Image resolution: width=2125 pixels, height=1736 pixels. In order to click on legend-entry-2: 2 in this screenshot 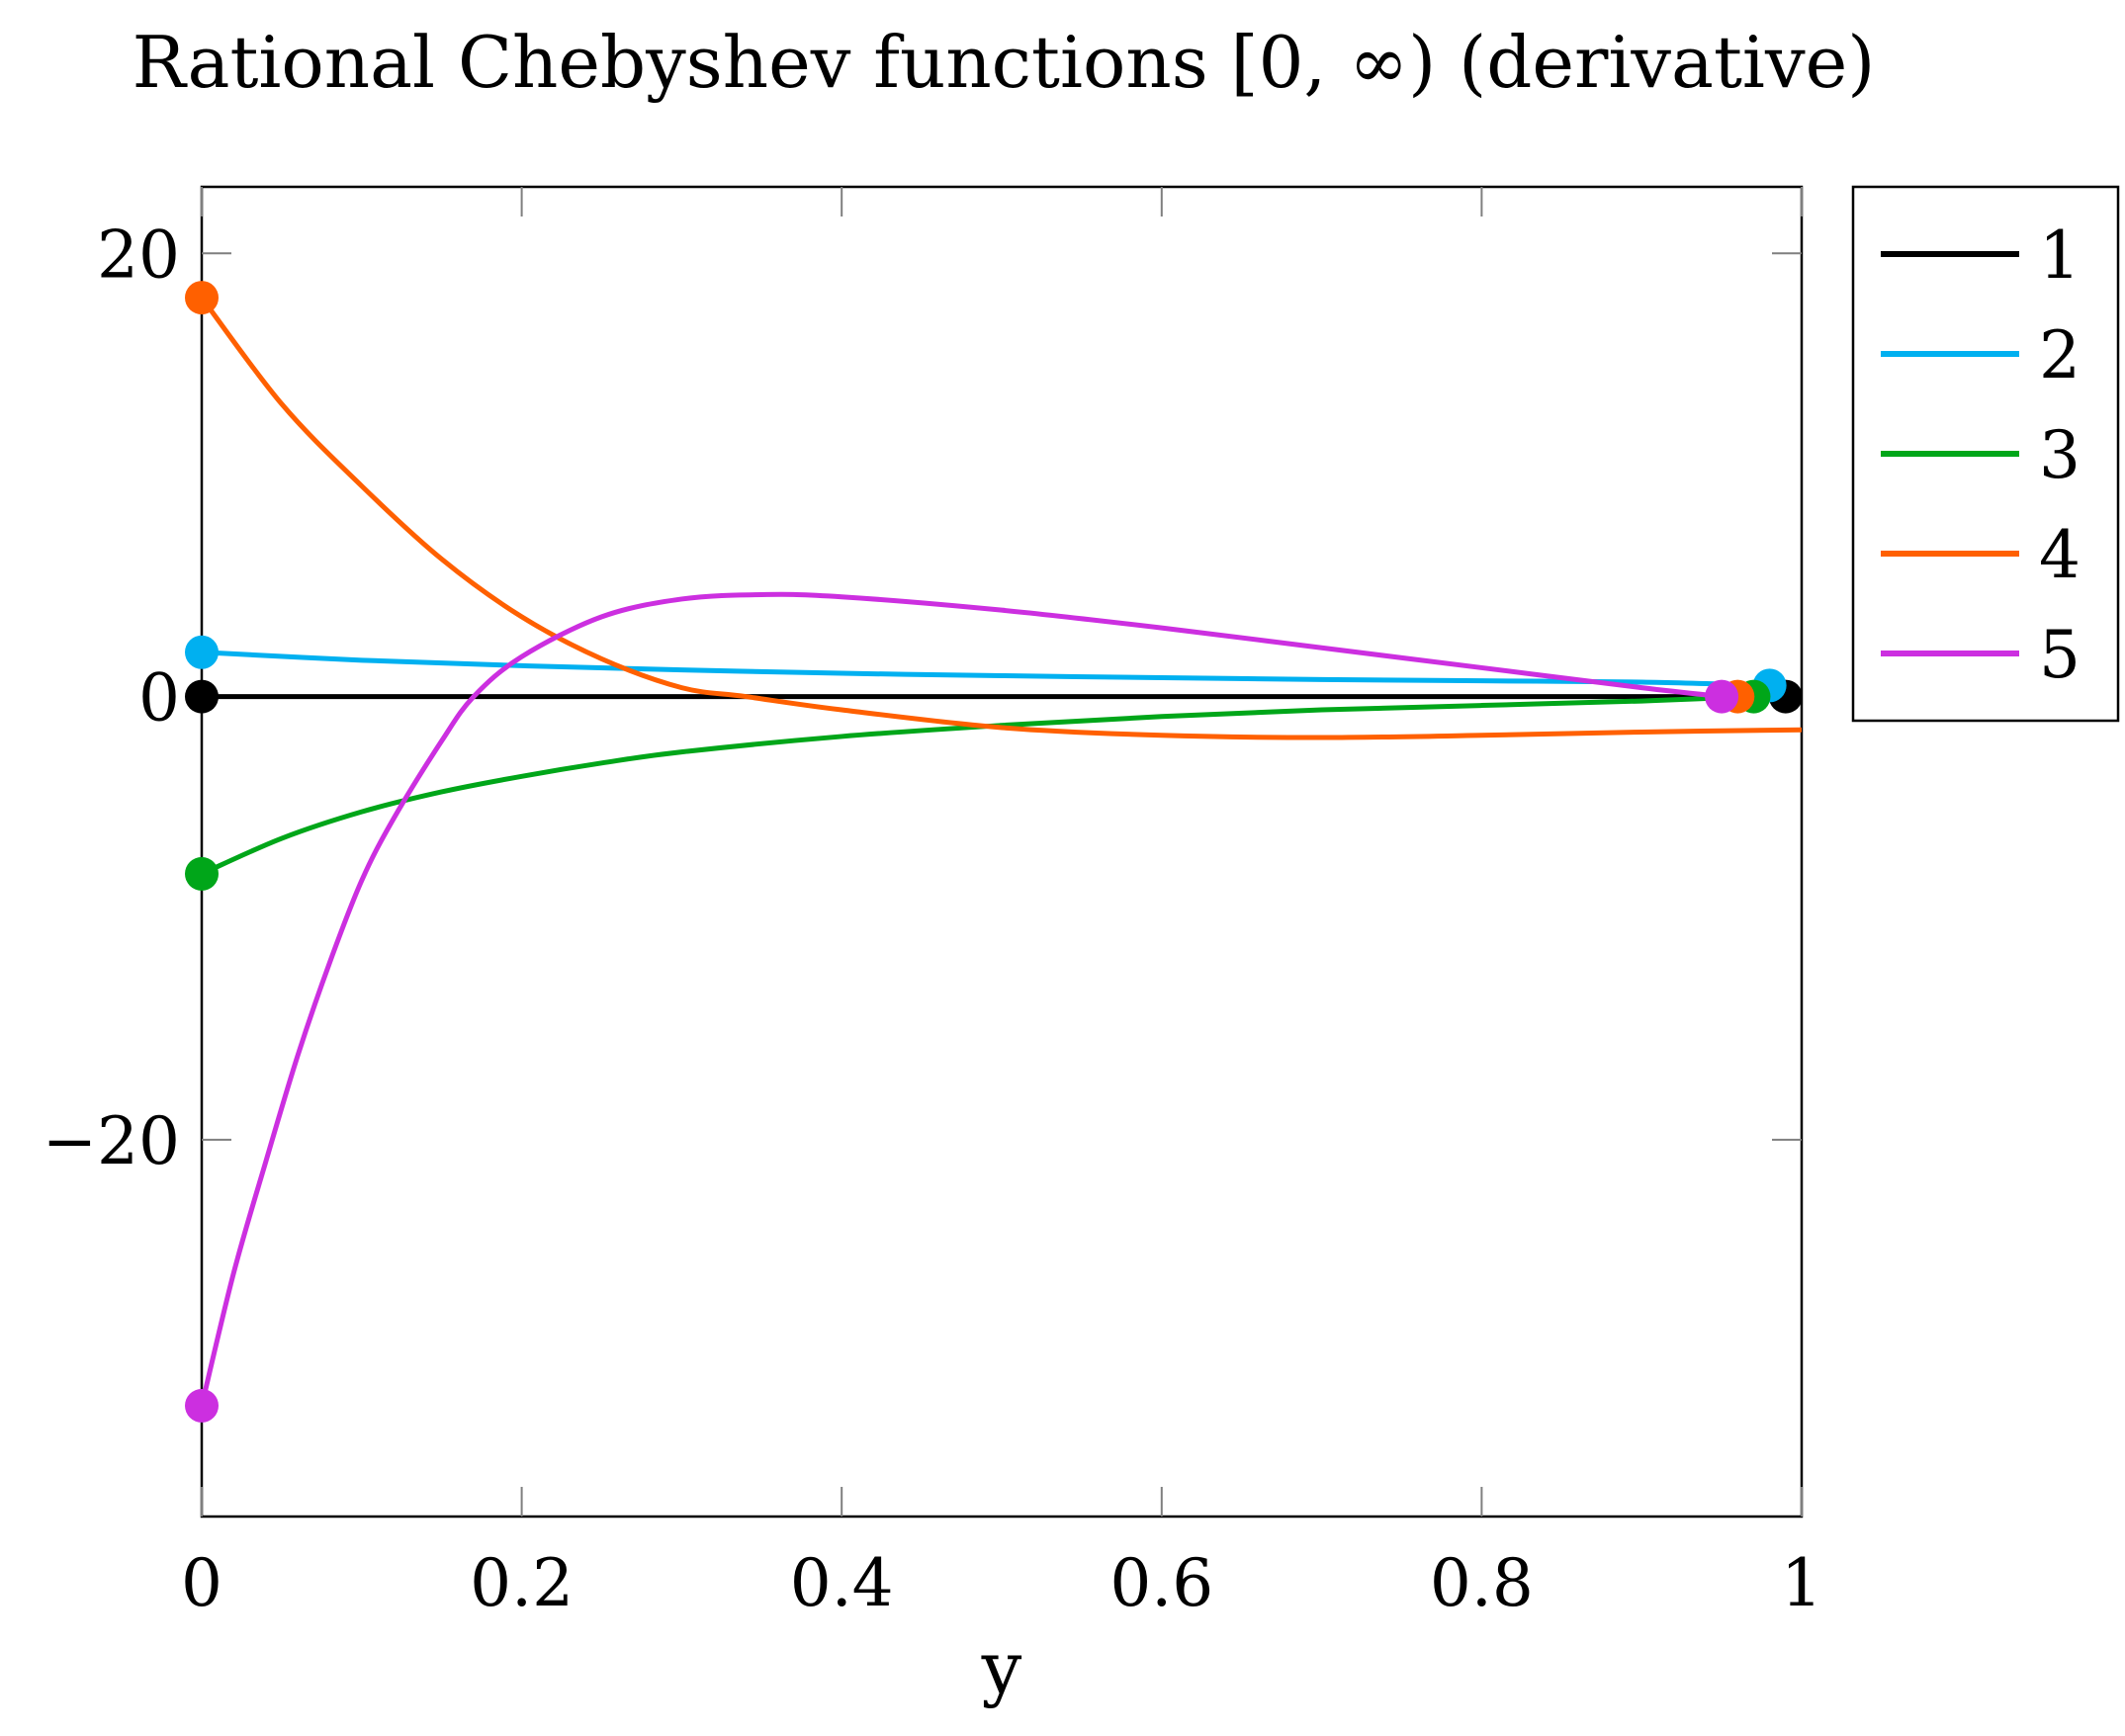, I will do `click(1981, 355)`.